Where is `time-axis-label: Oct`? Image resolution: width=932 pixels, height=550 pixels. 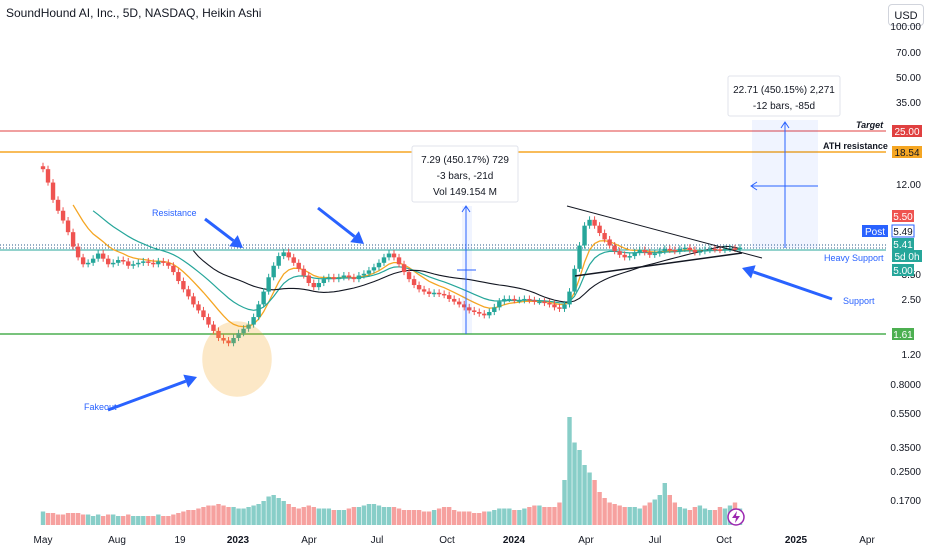
time-axis-label: Oct is located at coordinates (724, 540).